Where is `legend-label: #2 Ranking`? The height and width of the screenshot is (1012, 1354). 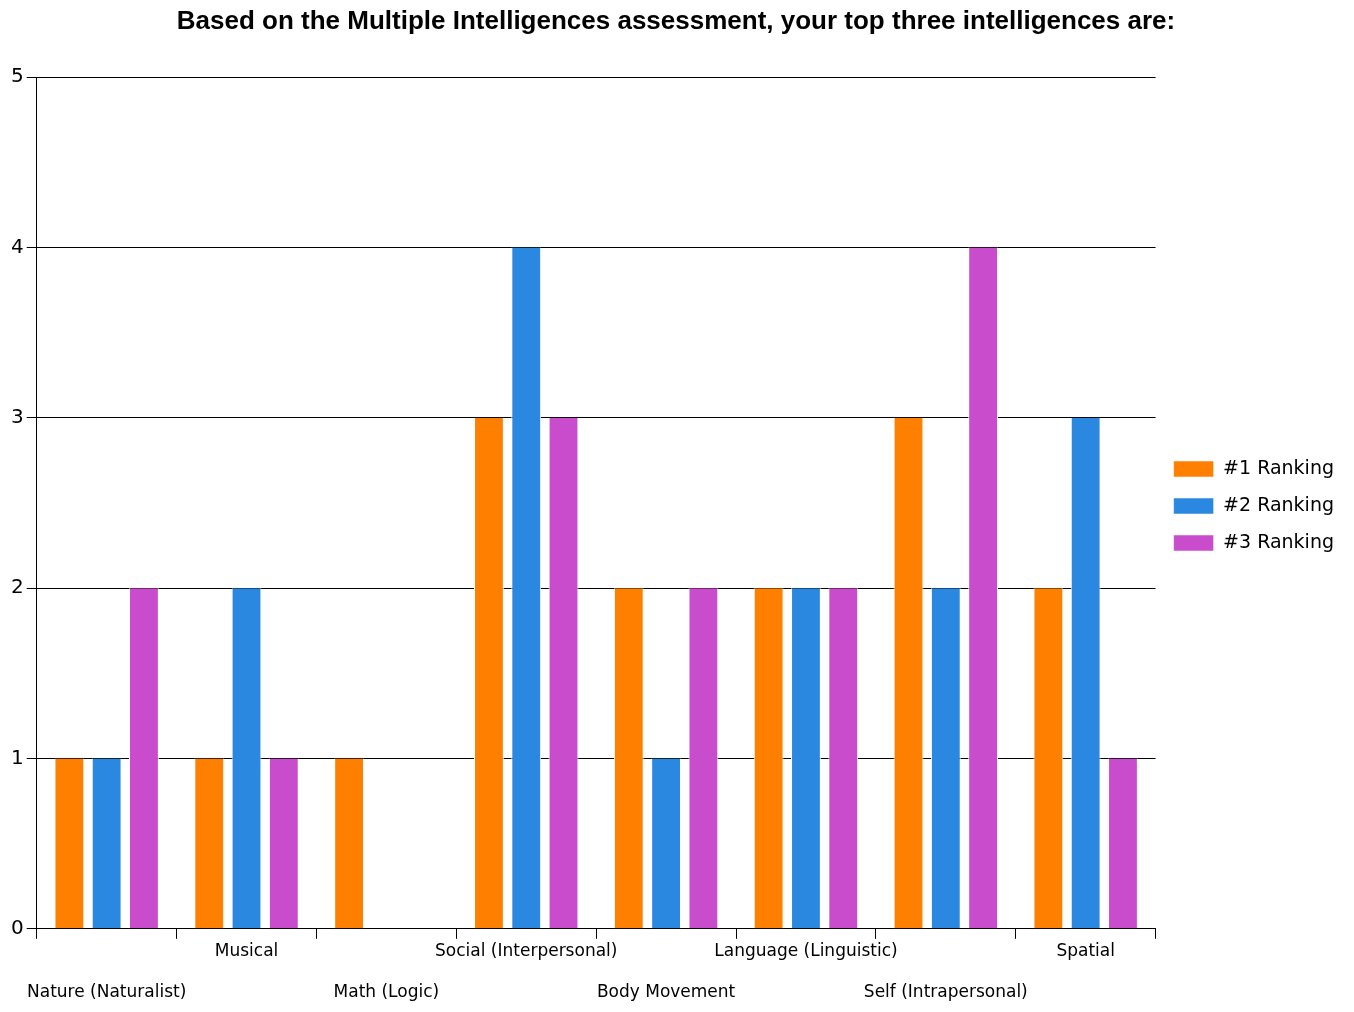
legend-label: #2 Ranking is located at coordinates (1278, 503).